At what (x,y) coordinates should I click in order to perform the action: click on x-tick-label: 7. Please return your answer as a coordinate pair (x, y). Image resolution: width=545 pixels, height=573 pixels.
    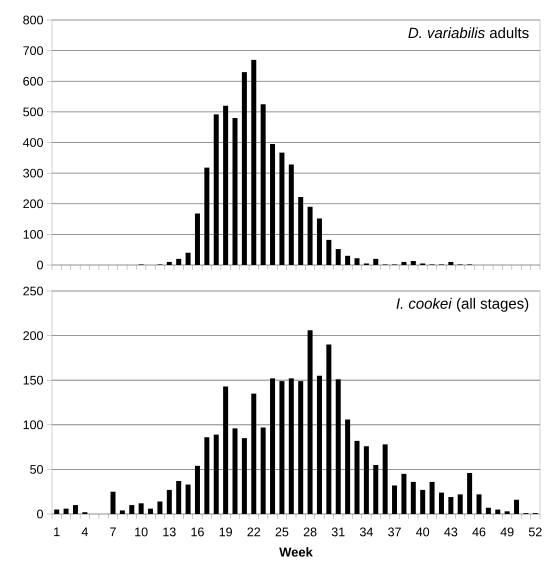
    Looking at the image, I should click on (113, 532).